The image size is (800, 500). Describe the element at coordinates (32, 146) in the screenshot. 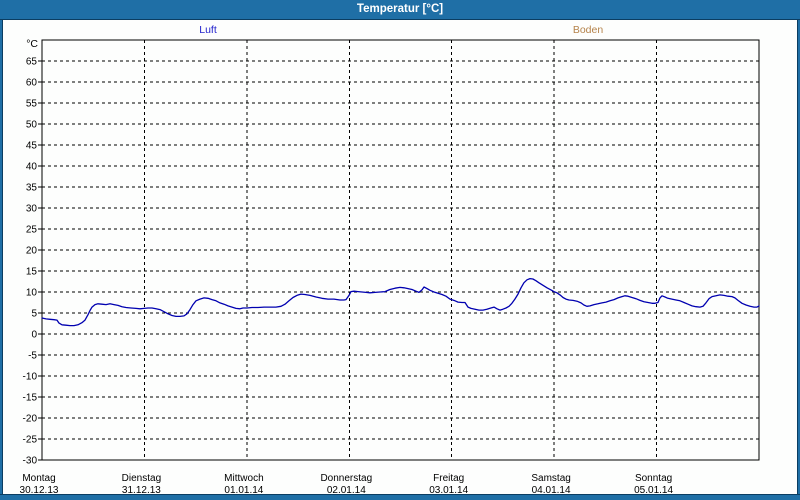

I see `y-tick-label: 45` at that location.